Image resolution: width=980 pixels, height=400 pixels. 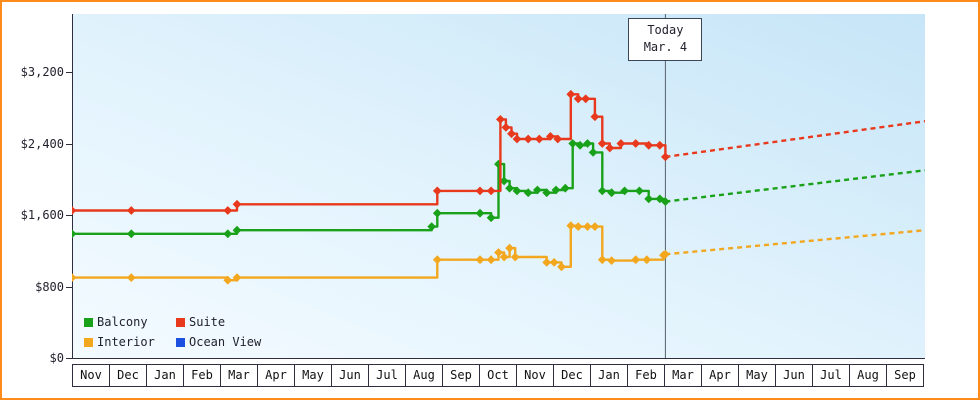 What do you see at coordinates (122, 322) in the screenshot?
I see `legend-label: Balcony` at bounding box center [122, 322].